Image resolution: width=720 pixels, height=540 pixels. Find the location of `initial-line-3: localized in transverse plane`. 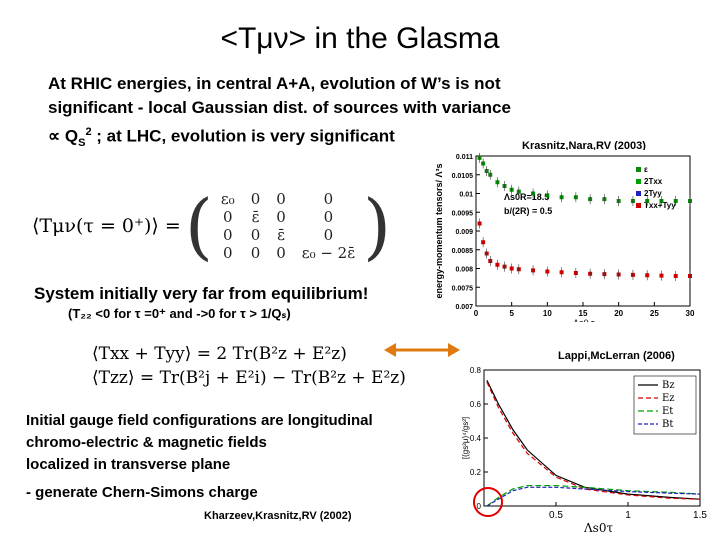

initial-line-3: localized in transverse plane is located at coordinates (128, 464).